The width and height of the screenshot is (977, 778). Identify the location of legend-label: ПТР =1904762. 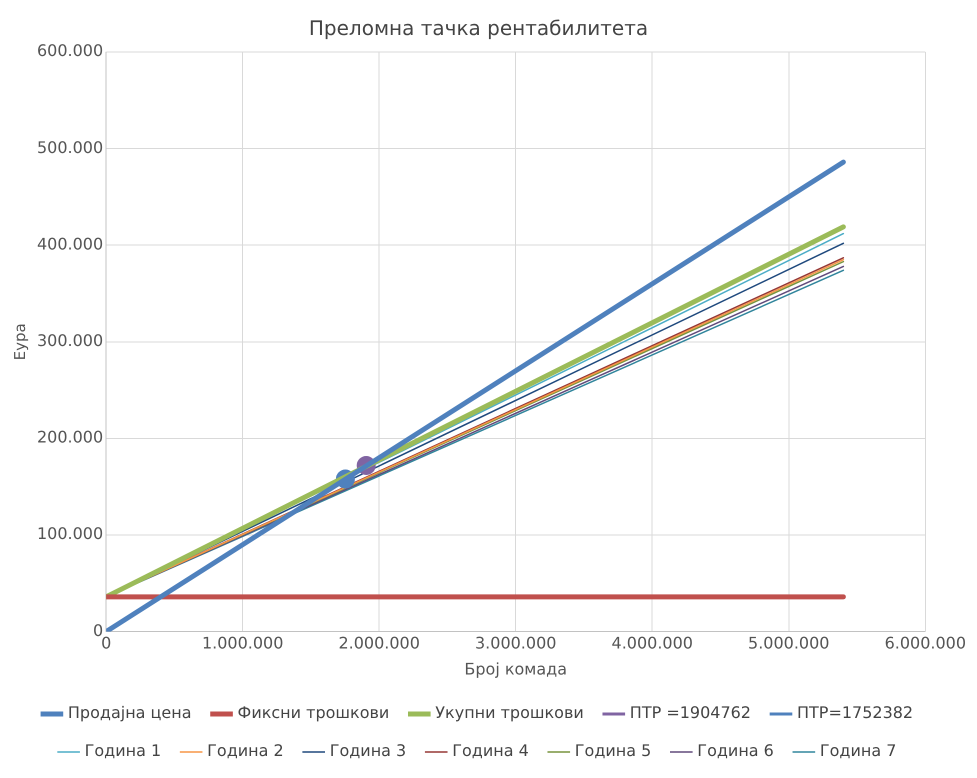
(690, 712).